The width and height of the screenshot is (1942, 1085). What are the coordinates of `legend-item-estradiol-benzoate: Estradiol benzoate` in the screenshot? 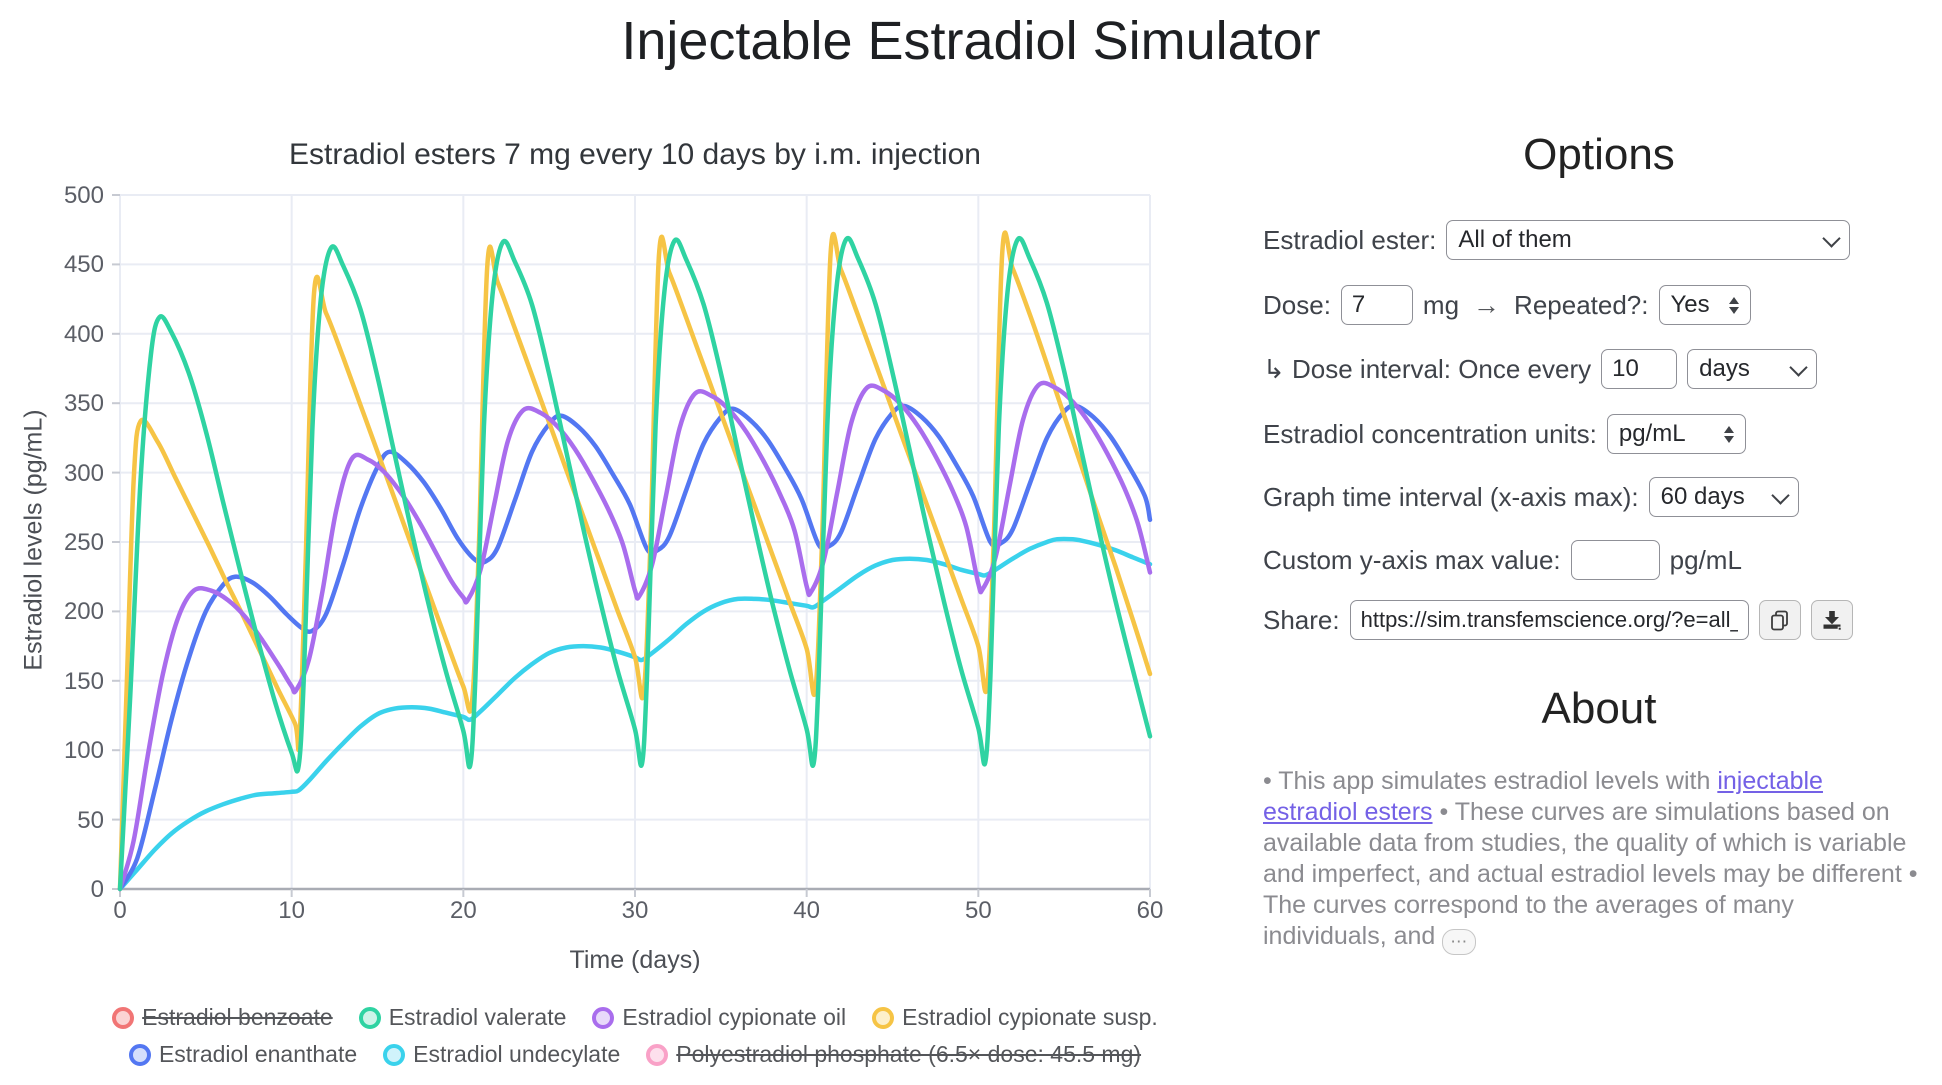 It's located at (222, 1017).